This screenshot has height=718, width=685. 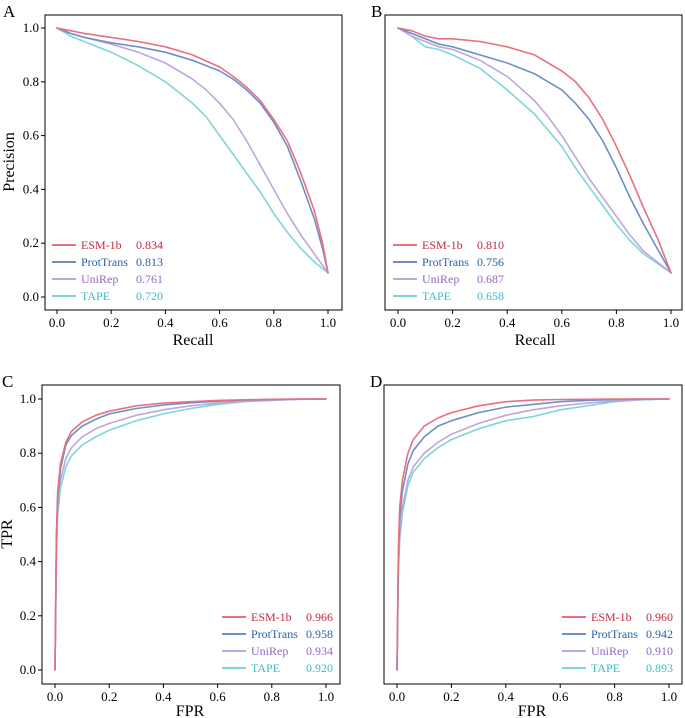 I want to click on panel-label: D, so click(x=376, y=381).